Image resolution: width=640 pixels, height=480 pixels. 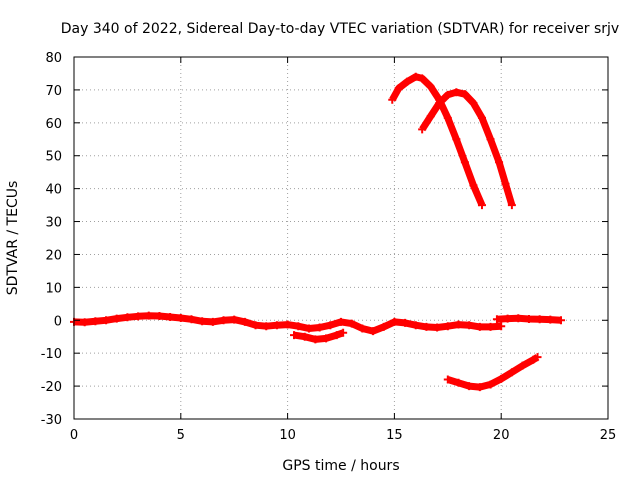 I want to click on y-tick-label: 70, so click(x=53, y=91).